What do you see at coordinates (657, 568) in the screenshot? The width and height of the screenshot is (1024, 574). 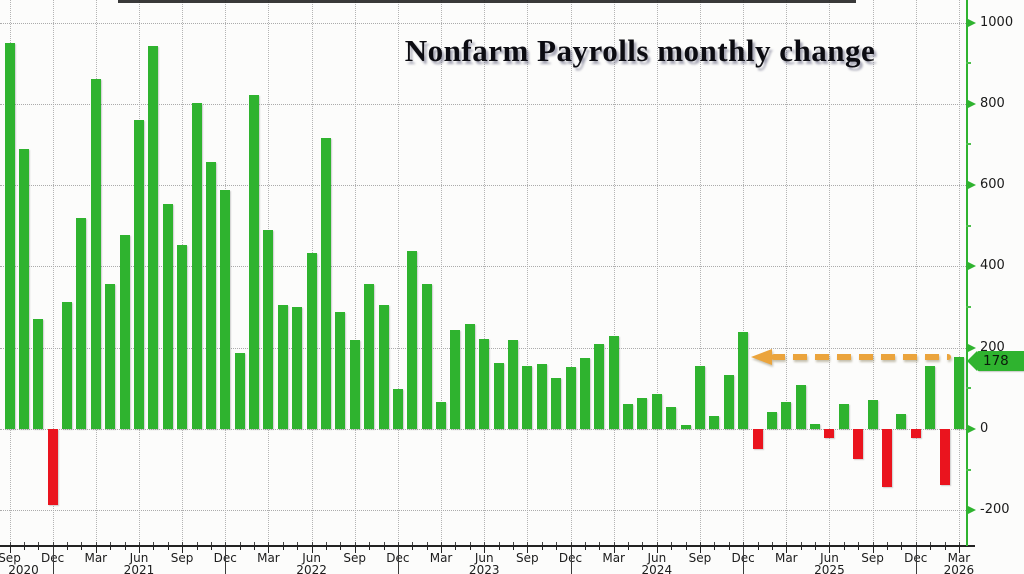 I see `x-tick-year-label: 2024` at bounding box center [657, 568].